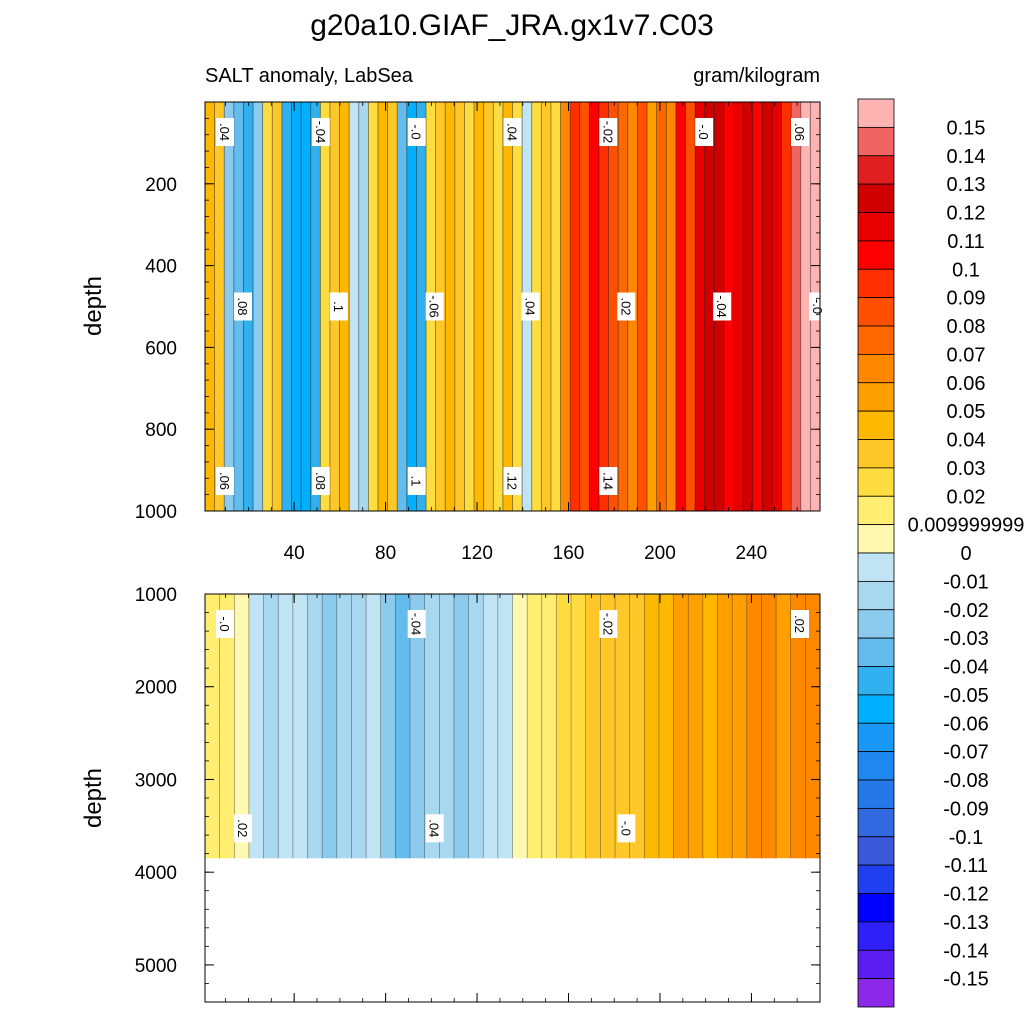 The height and width of the screenshot is (1024, 1024). Describe the element at coordinates (966, 214) in the screenshot. I see `colorbar-label: 0.12` at that location.